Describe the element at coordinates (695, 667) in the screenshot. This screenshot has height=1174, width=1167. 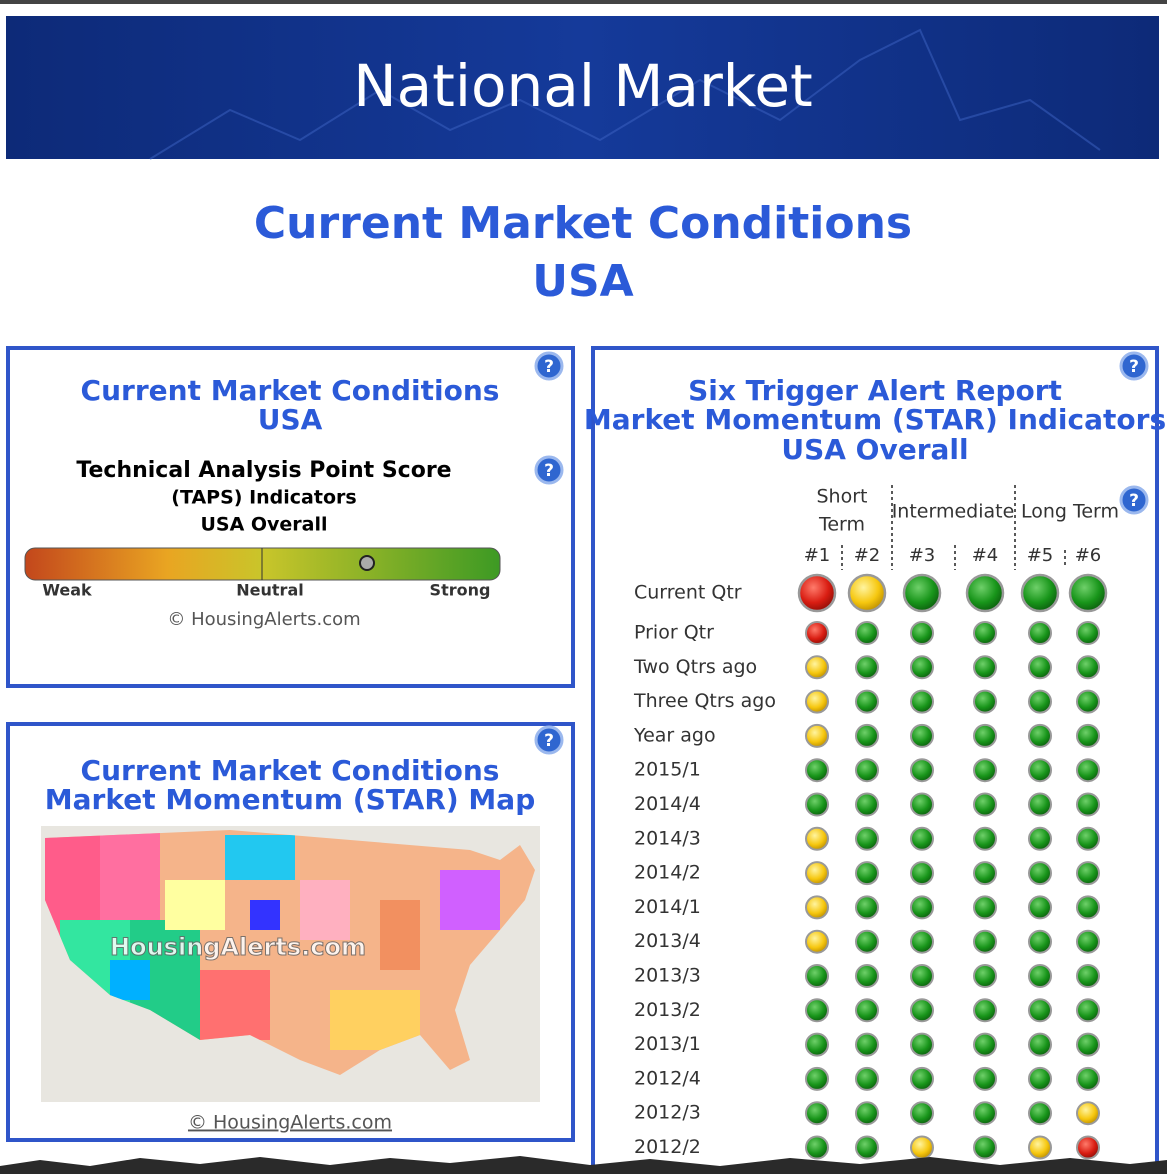
I see `row-label: Two Qtrs ago` at that location.